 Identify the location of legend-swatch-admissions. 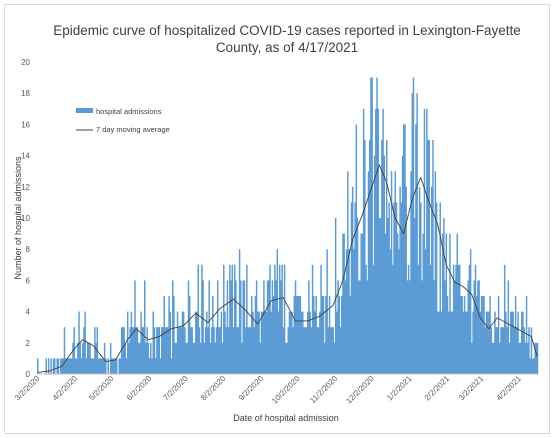
(84, 110).